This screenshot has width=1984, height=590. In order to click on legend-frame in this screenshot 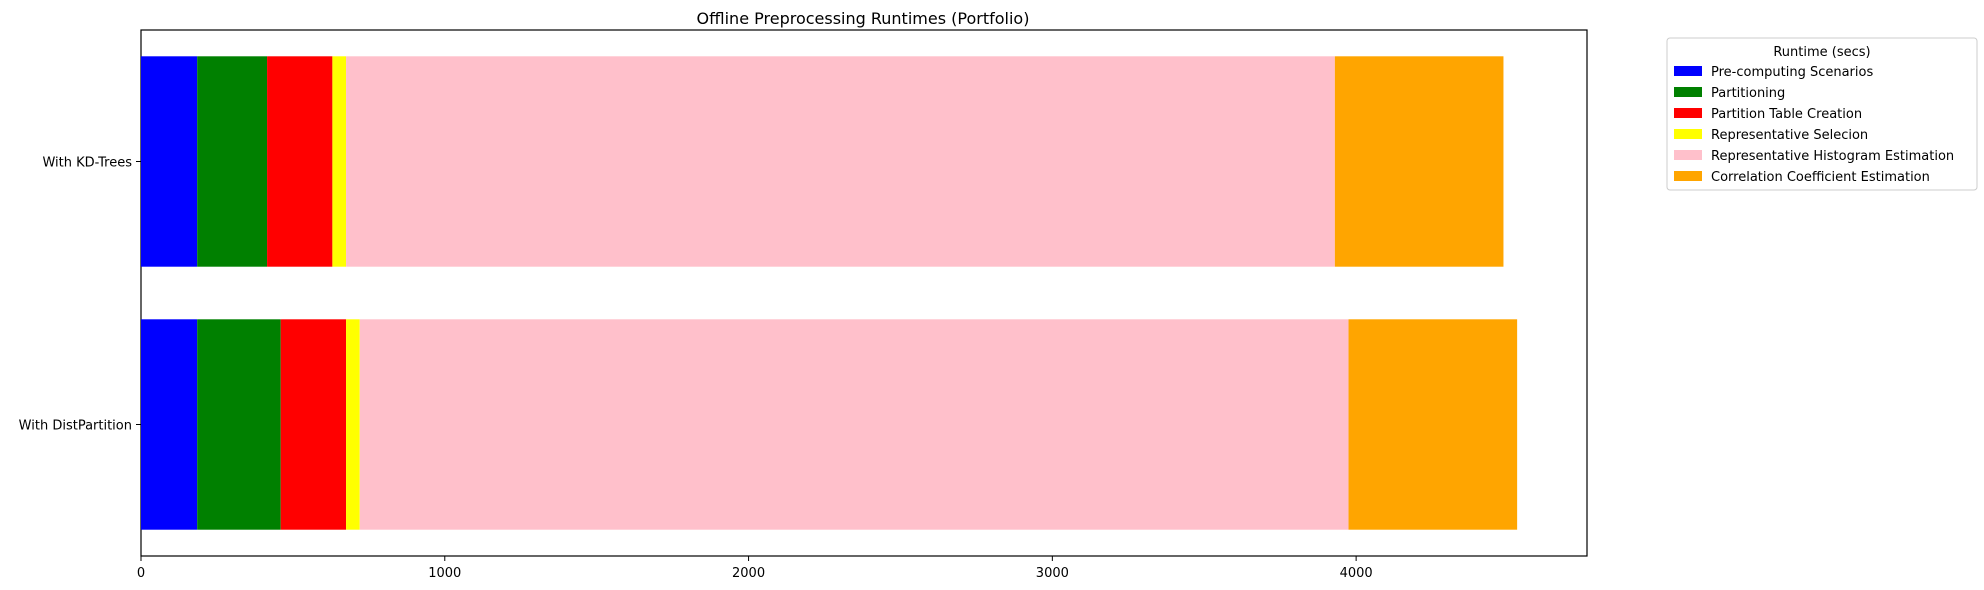, I will do `click(1822, 114)`.